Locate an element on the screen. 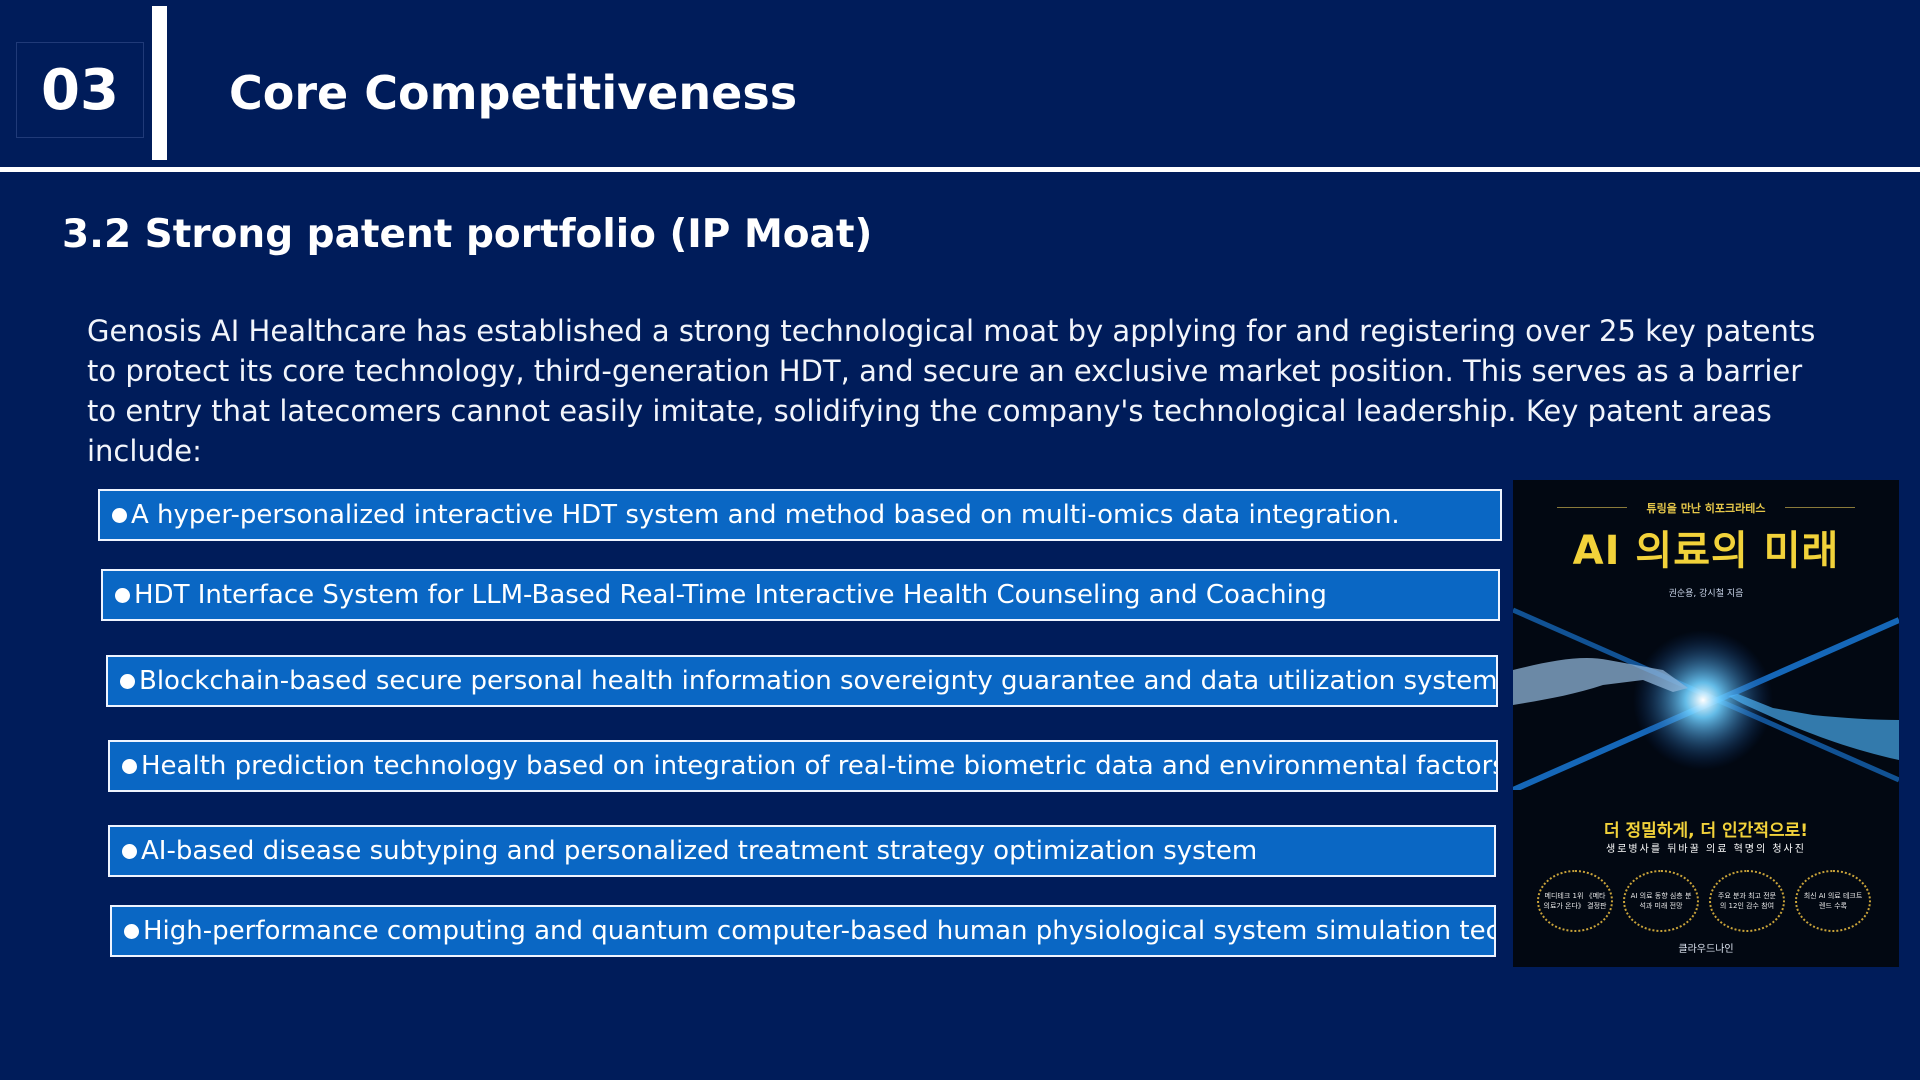 The height and width of the screenshot is (1080, 1920). title-divider is located at coordinates (159, 83).